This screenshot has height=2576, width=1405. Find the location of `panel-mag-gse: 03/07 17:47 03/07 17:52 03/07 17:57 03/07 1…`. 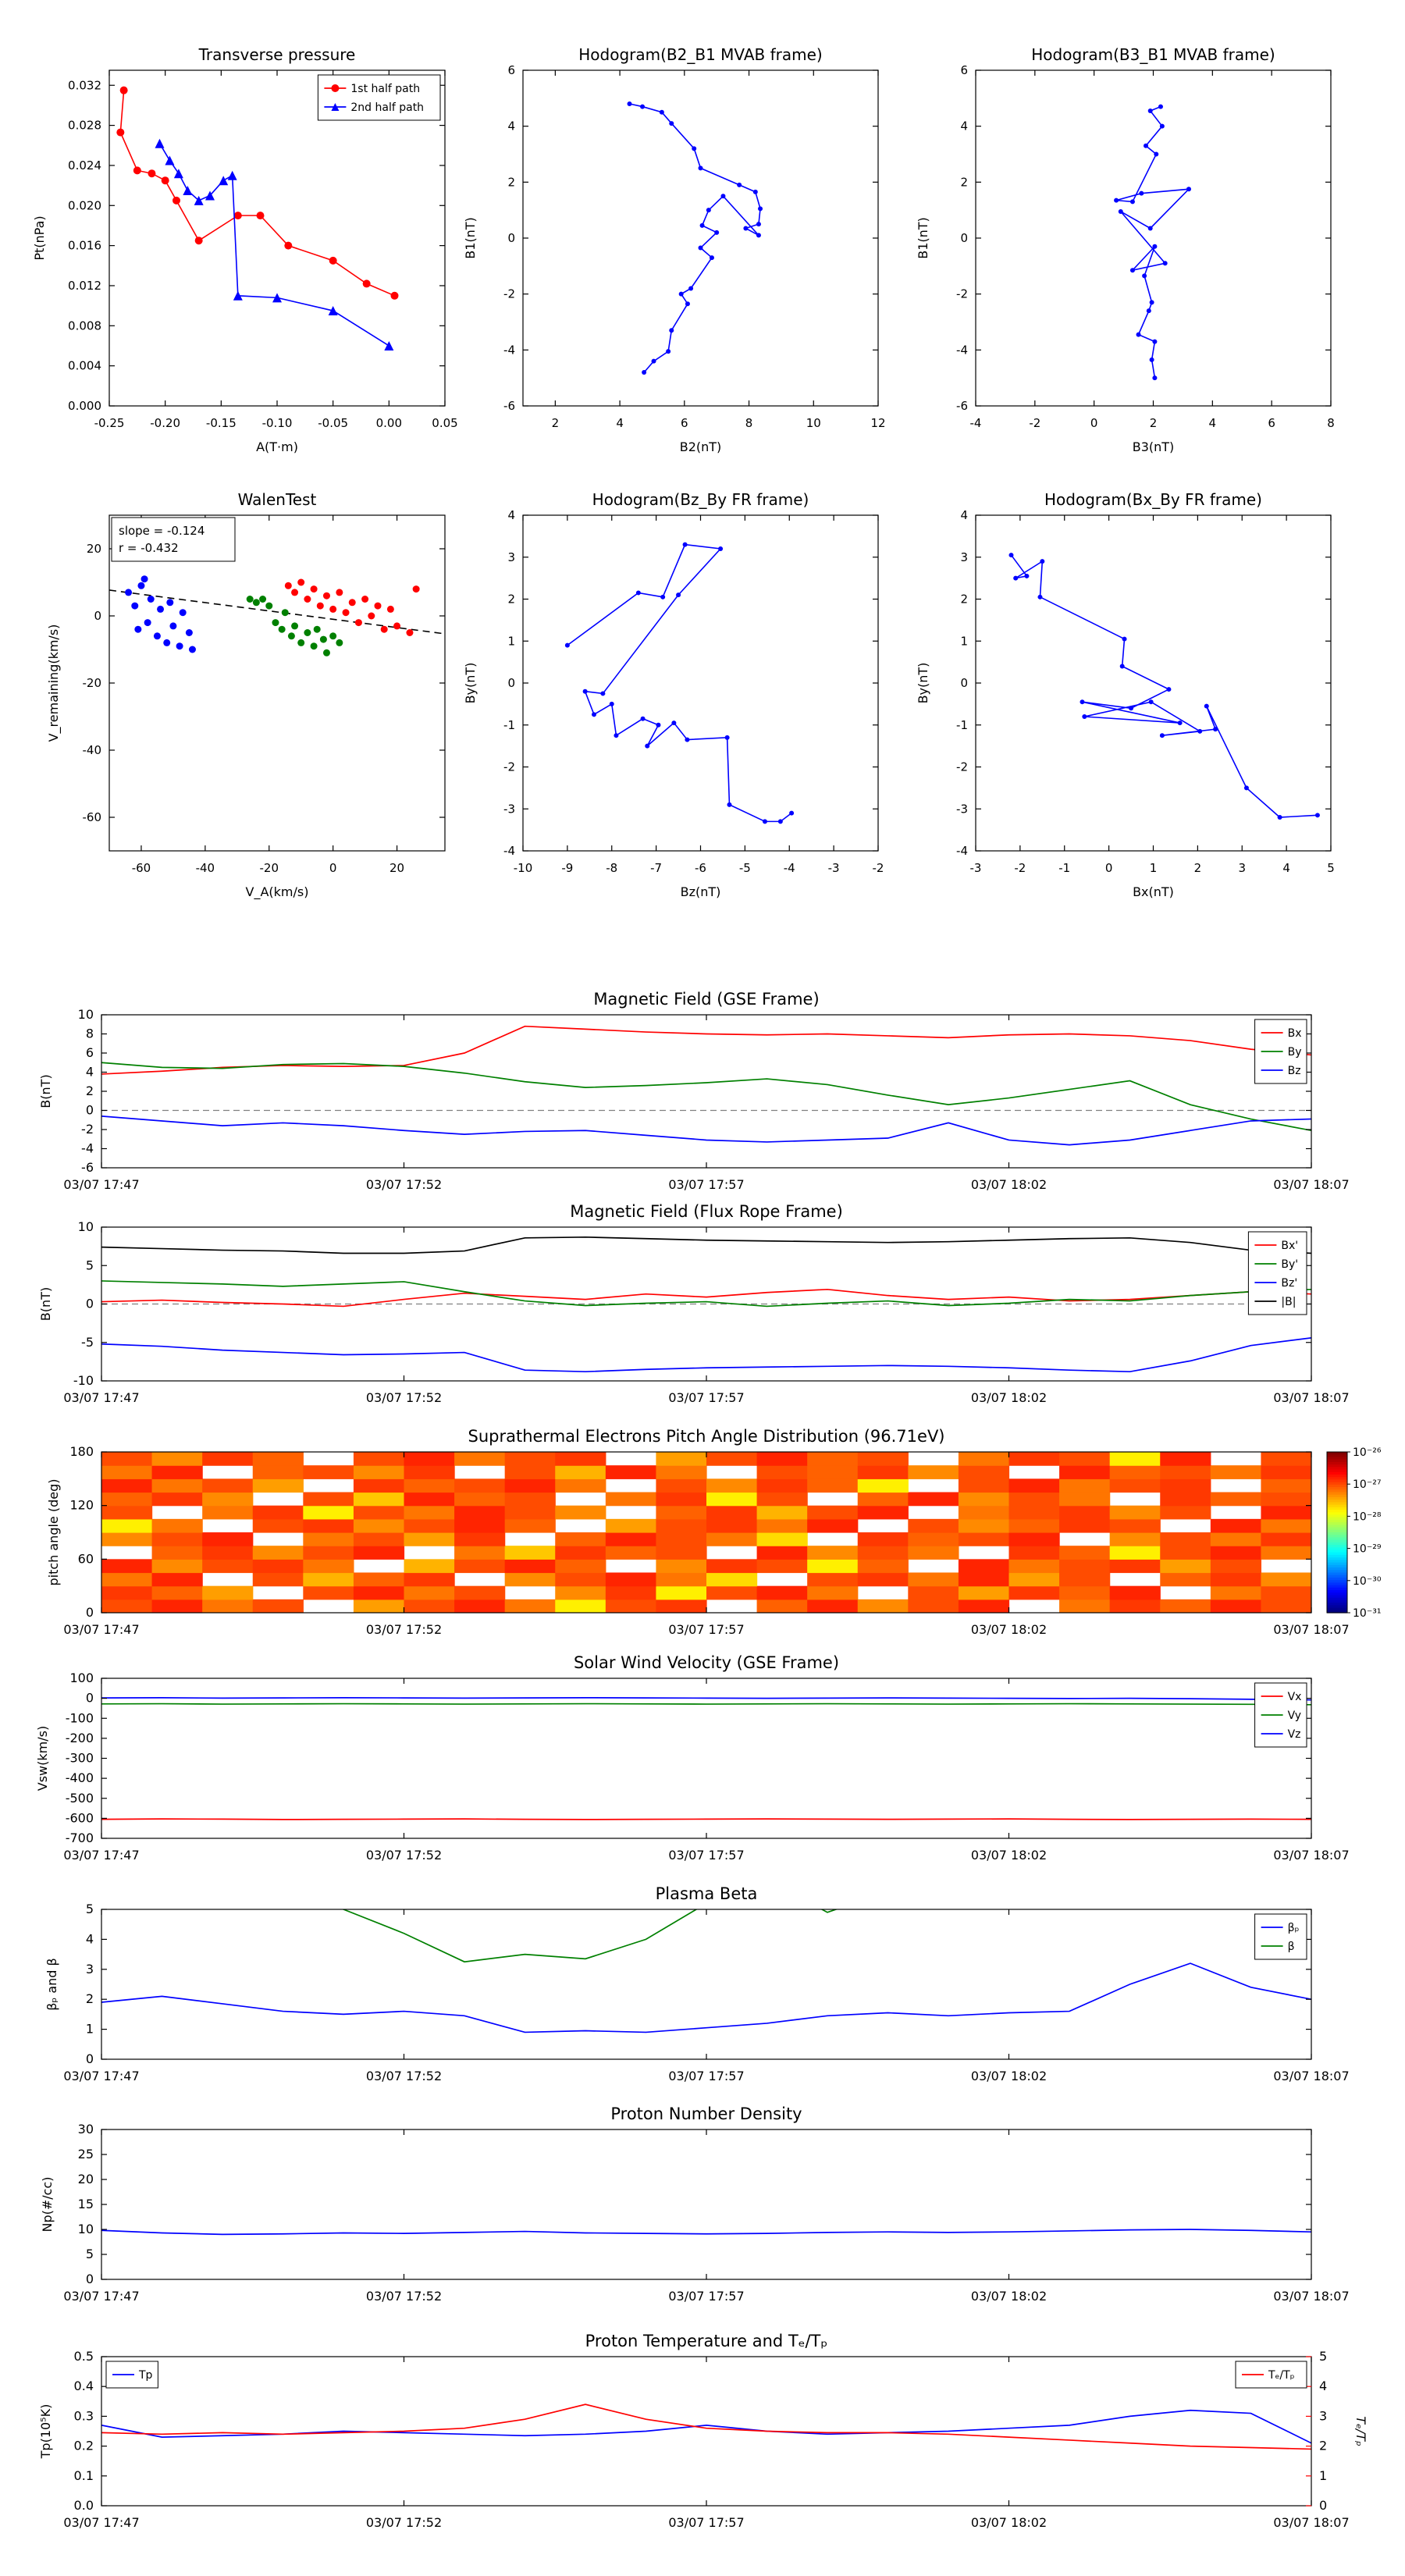

panel-mag-gse: 03/07 17:47 03/07 17:52 03/07 17:57 03/07 1… is located at coordinates (694, 1091).